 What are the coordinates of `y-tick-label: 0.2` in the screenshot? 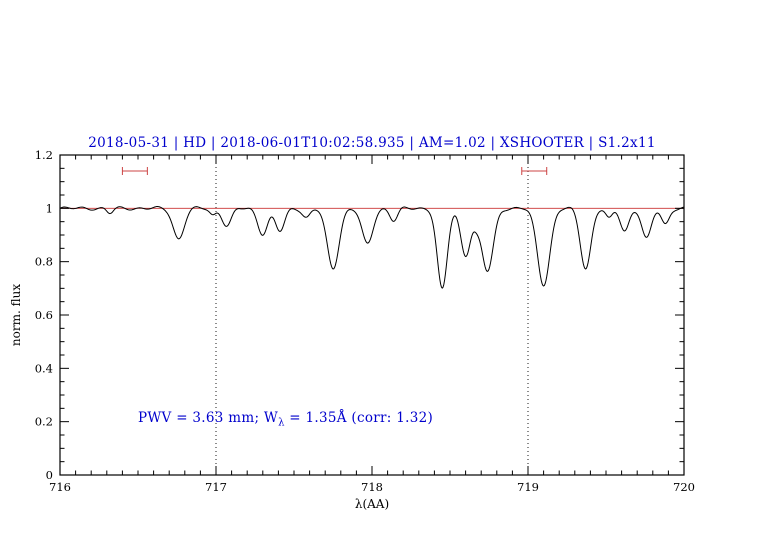 It's located at (44, 422).